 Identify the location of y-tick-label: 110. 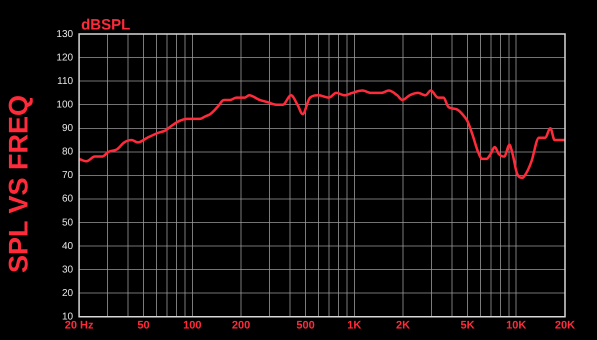
(65, 81).